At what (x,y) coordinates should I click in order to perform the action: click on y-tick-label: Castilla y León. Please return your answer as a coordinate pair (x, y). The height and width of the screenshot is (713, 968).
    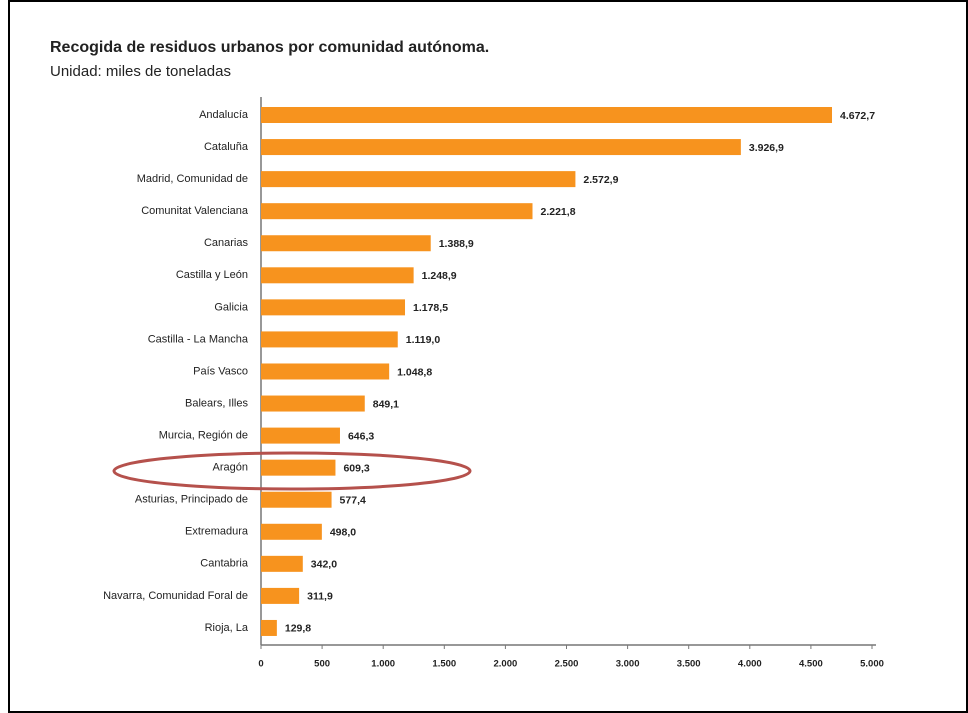
    Looking at the image, I should click on (212, 275).